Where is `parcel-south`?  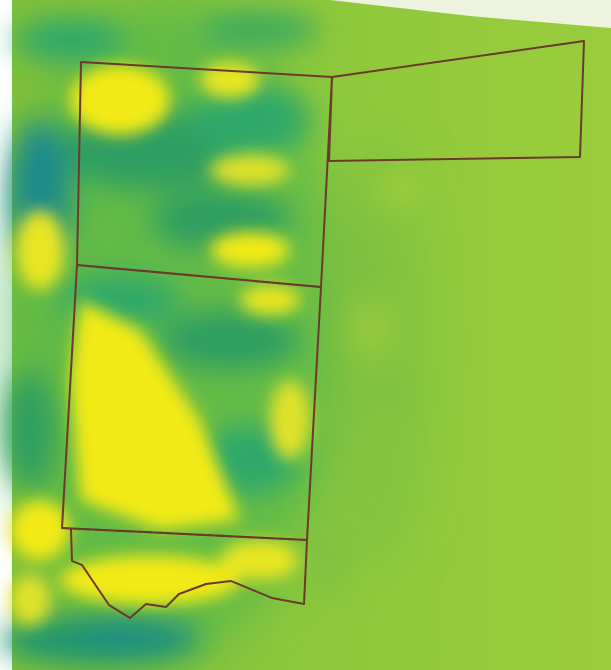
parcel-south is located at coordinates (184, 573).